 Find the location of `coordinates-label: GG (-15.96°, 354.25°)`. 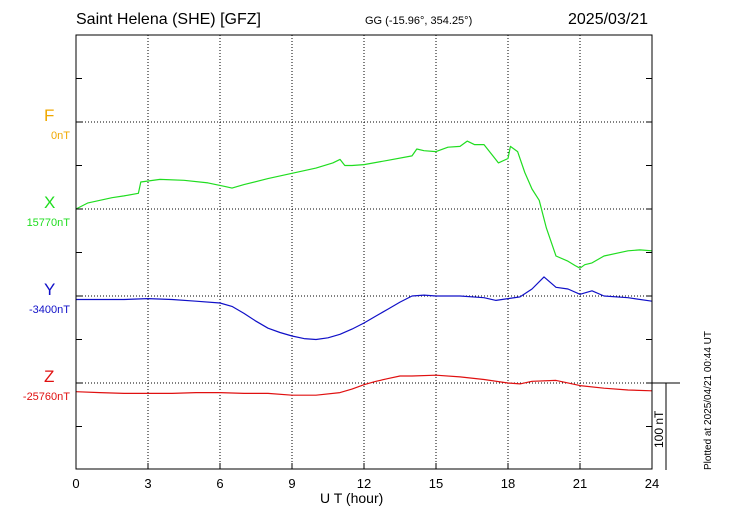

coordinates-label: GG (-15.96°, 354.25°) is located at coordinates (419, 21).